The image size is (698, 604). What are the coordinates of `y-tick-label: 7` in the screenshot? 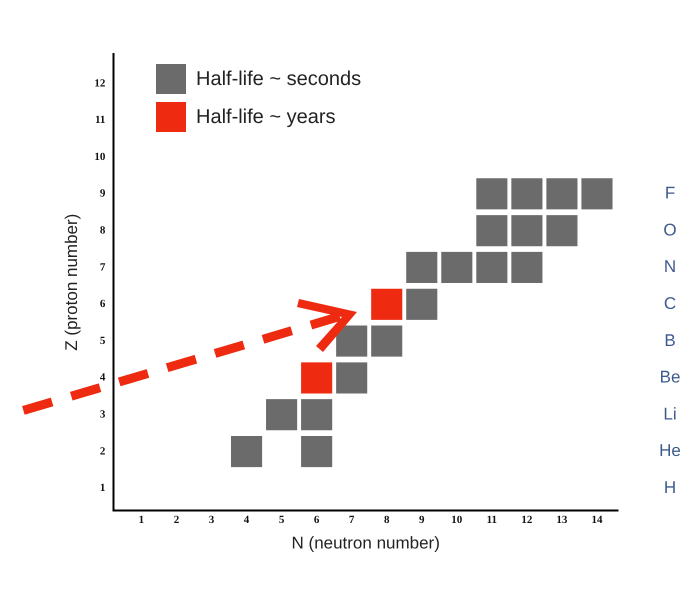 It's located at (103, 267).